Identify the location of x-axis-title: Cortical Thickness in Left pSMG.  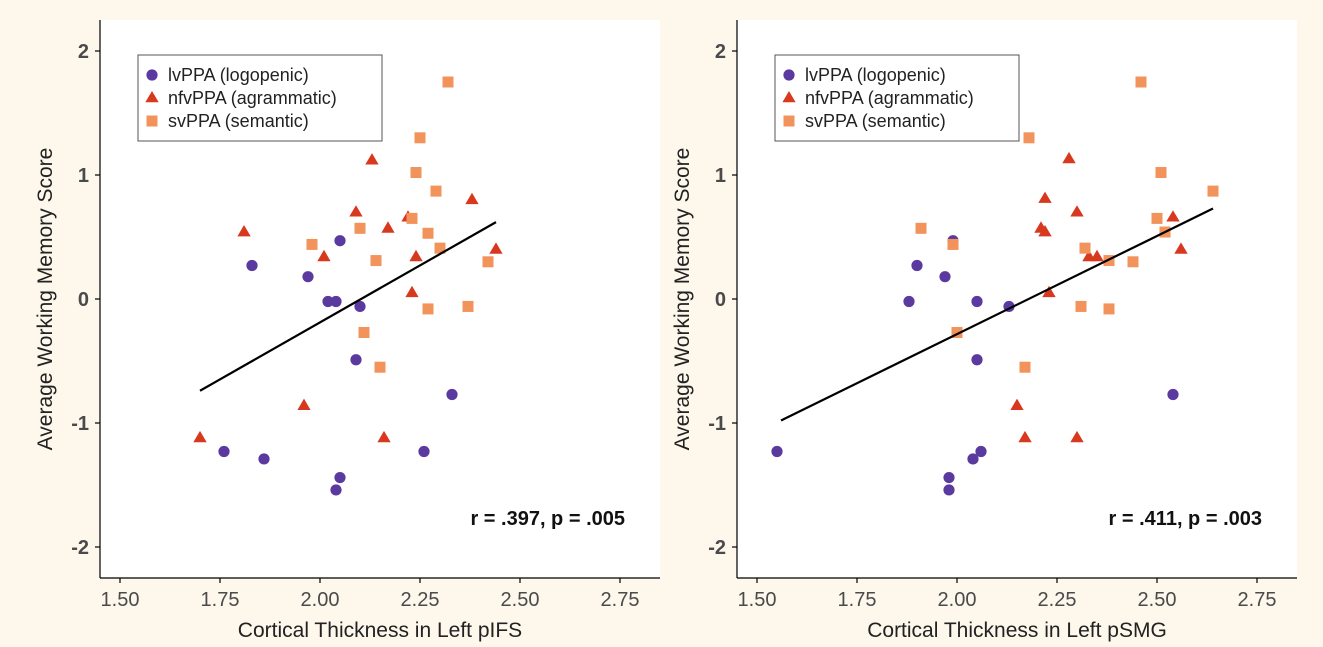
(1017, 630).